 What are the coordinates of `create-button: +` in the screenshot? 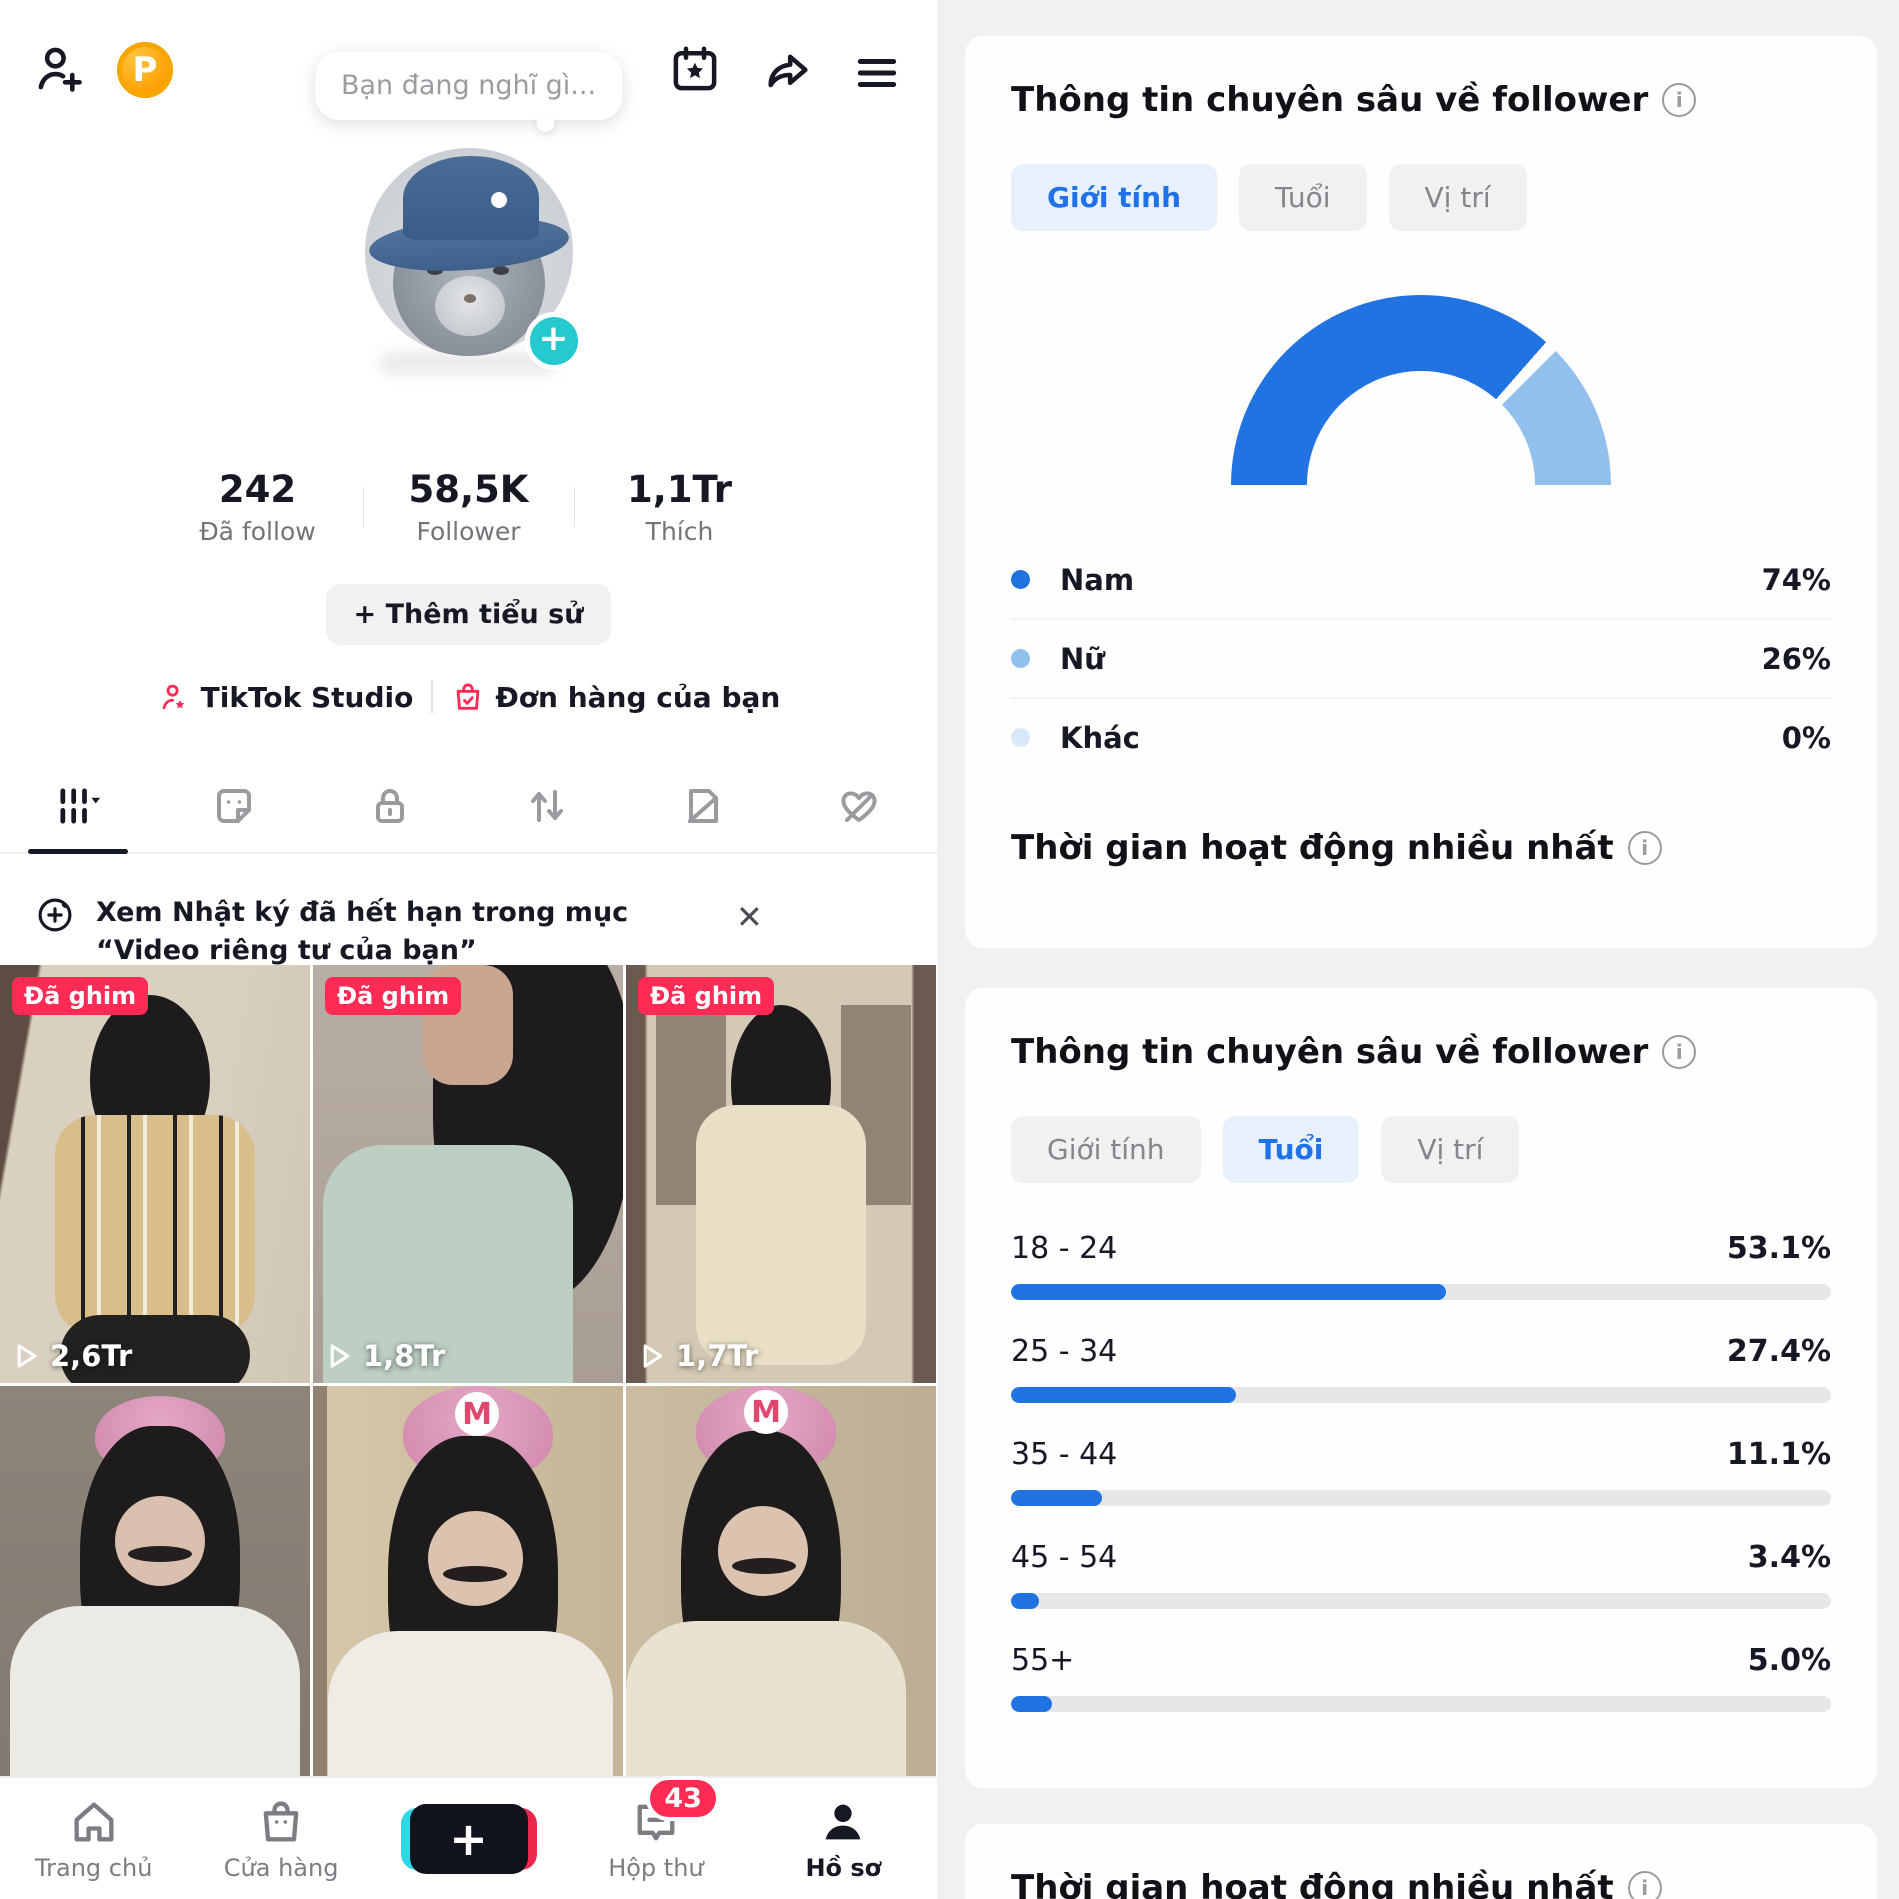 It's located at (468, 1837).